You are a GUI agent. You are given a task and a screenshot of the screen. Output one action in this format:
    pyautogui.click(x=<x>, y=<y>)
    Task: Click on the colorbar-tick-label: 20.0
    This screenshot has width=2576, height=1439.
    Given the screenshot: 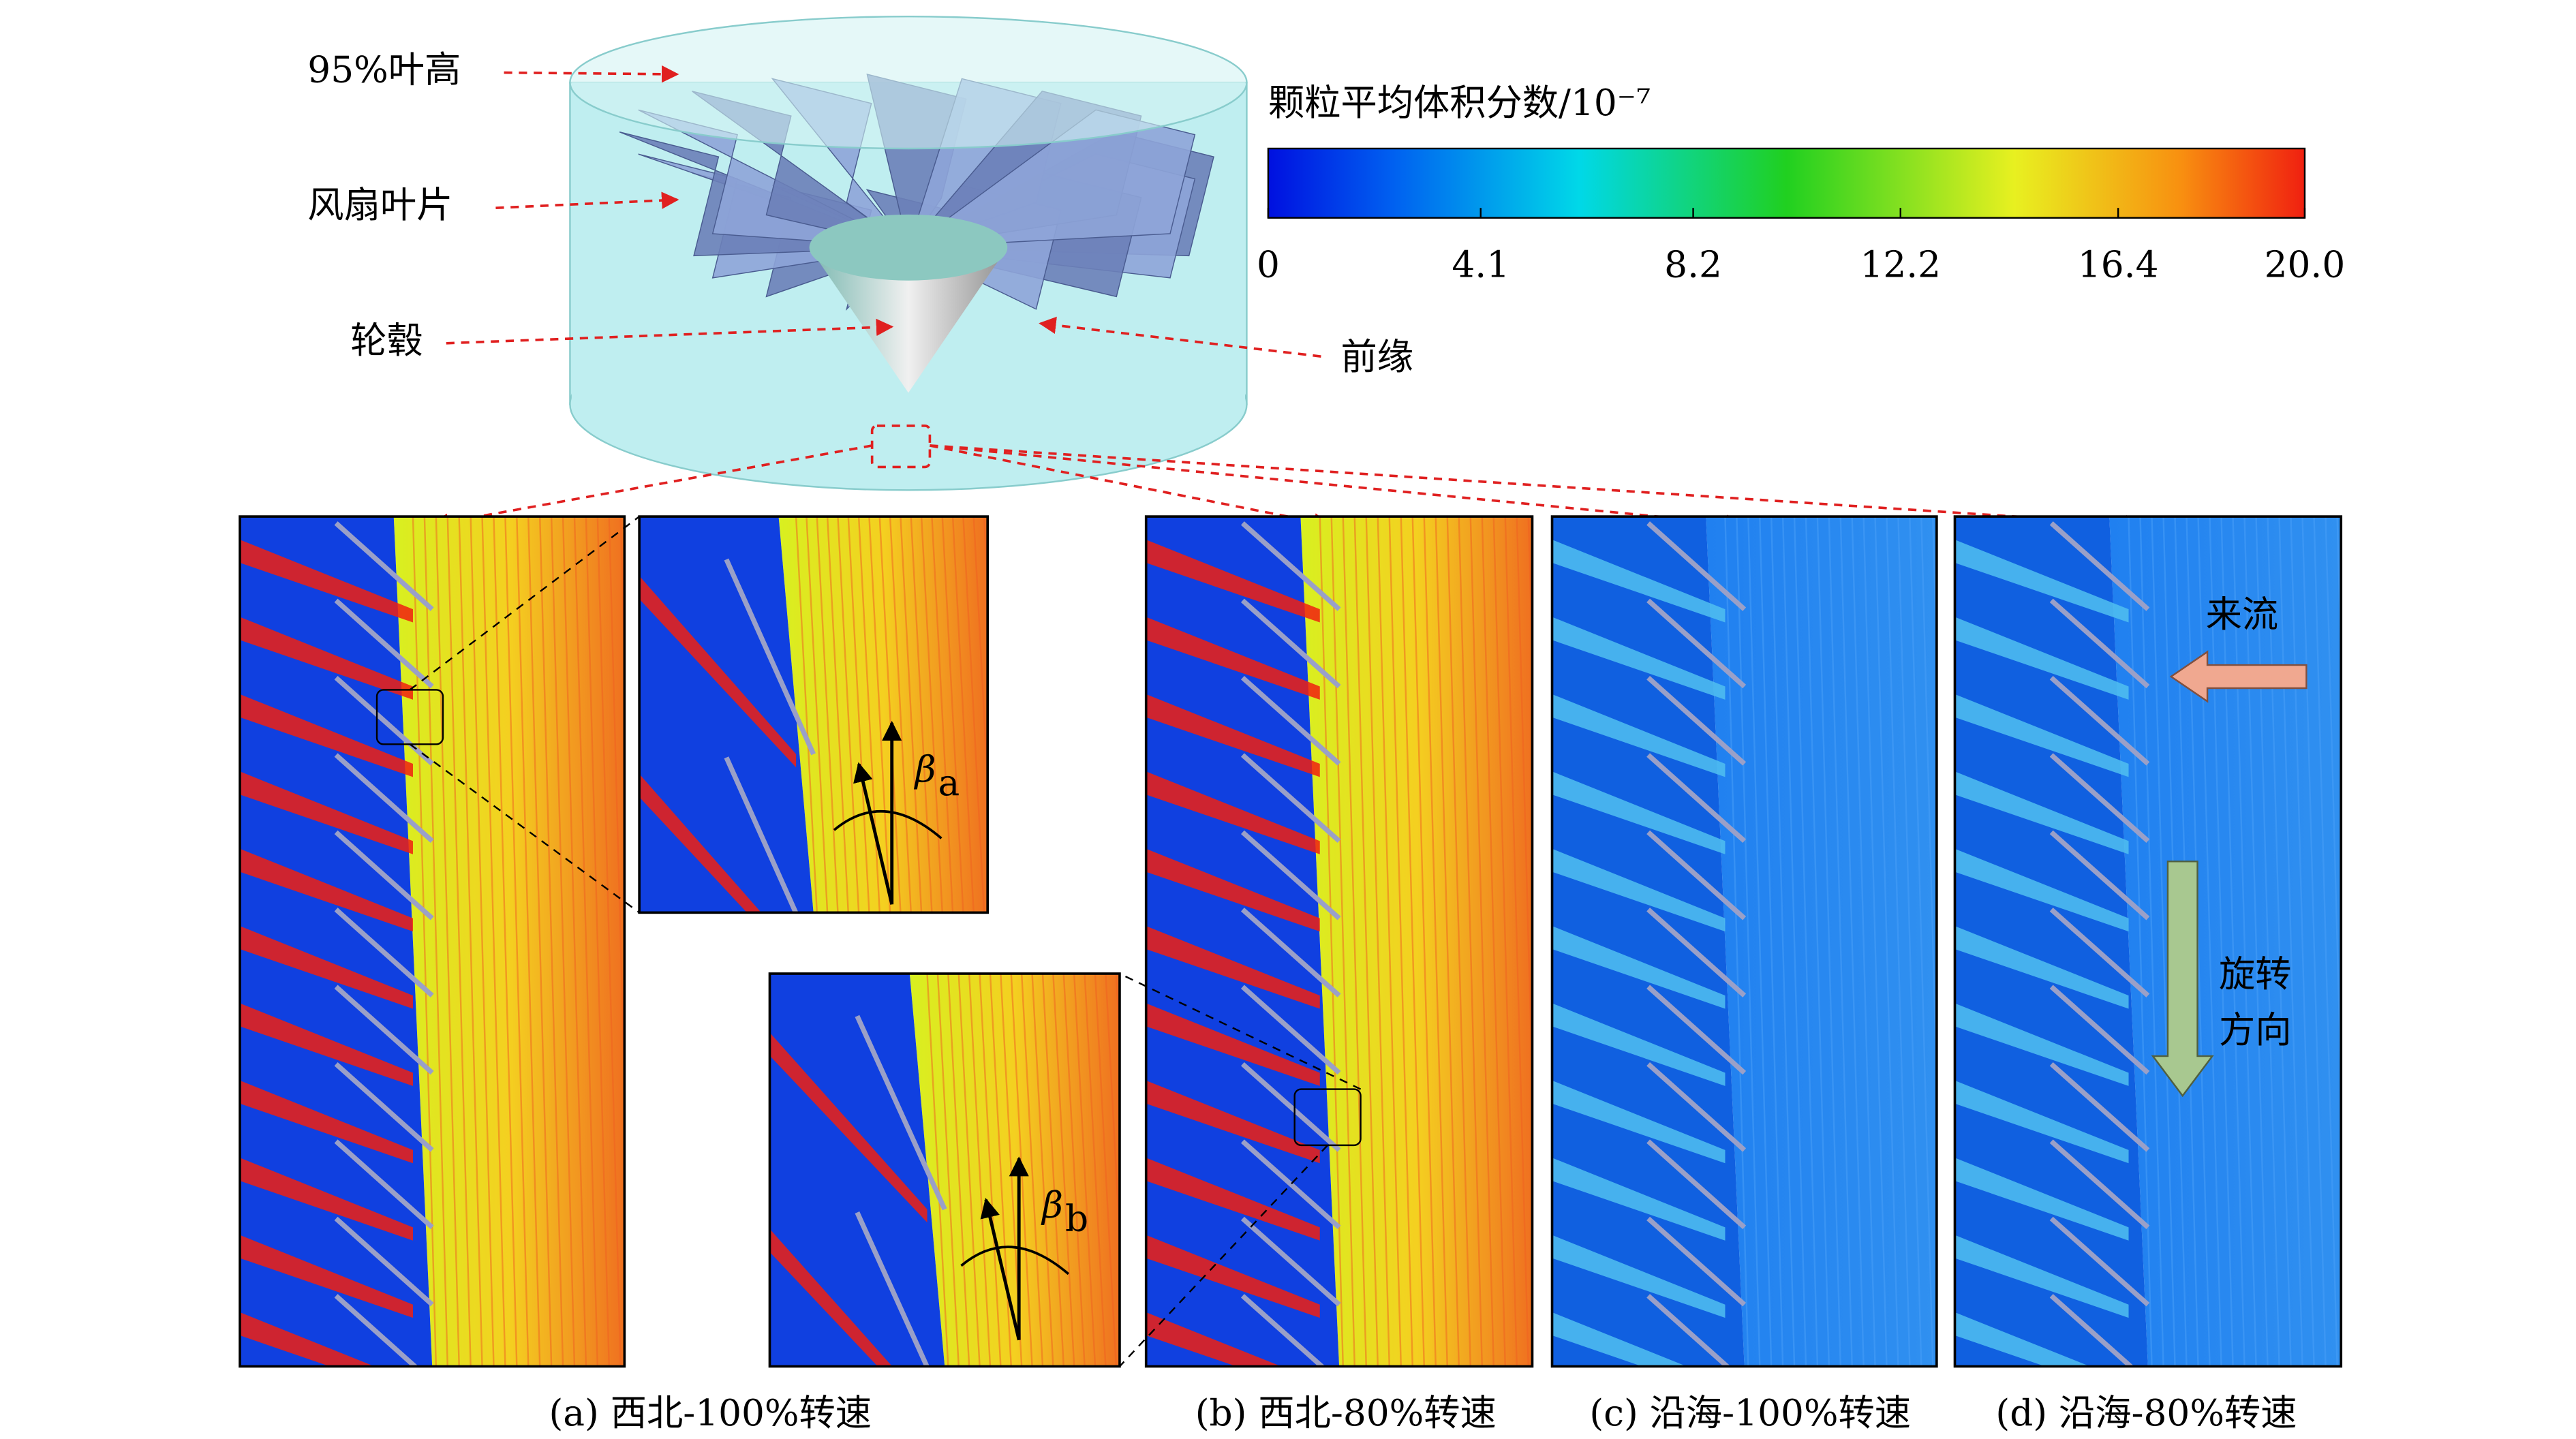 What is the action you would take?
    pyautogui.click(x=2305, y=264)
    